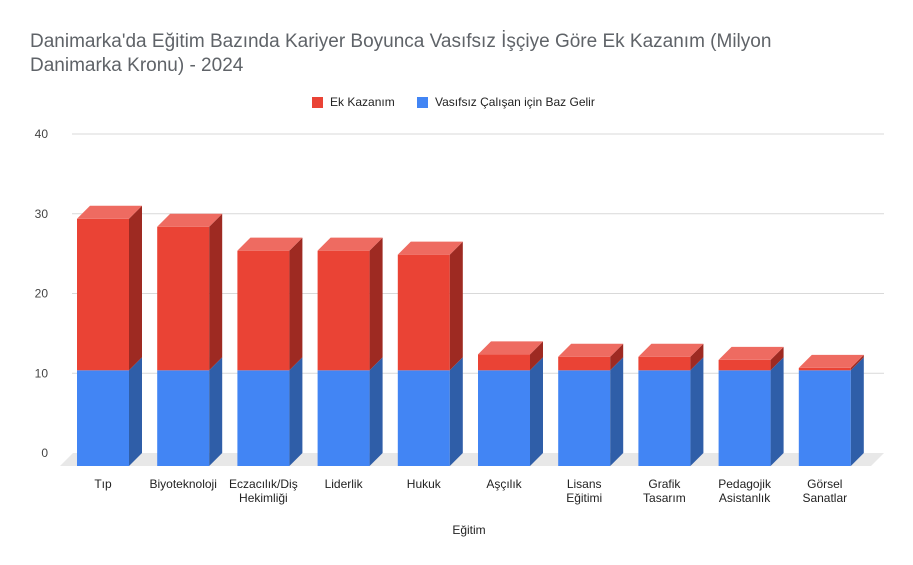 The width and height of the screenshot is (913, 565). What do you see at coordinates (824, 491) in the screenshot?
I see `category-label: Görsel Sanatlar` at bounding box center [824, 491].